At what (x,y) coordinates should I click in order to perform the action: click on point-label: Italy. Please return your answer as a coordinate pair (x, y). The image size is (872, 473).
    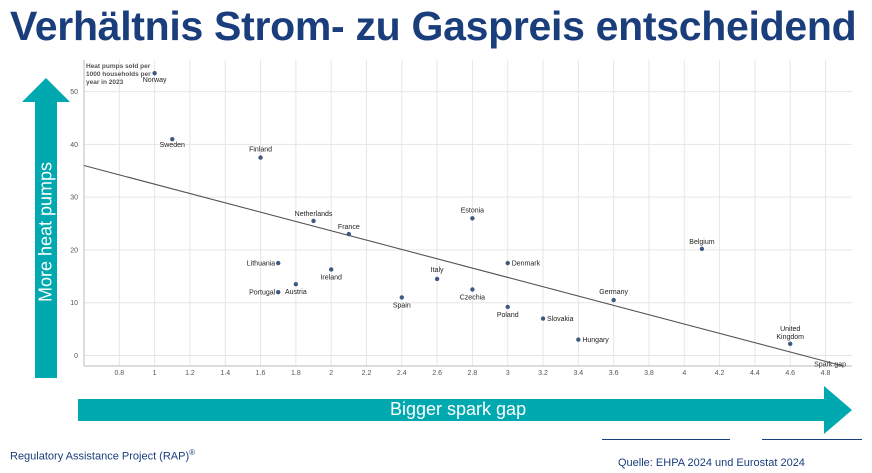
    Looking at the image, I should click on (437, 270).